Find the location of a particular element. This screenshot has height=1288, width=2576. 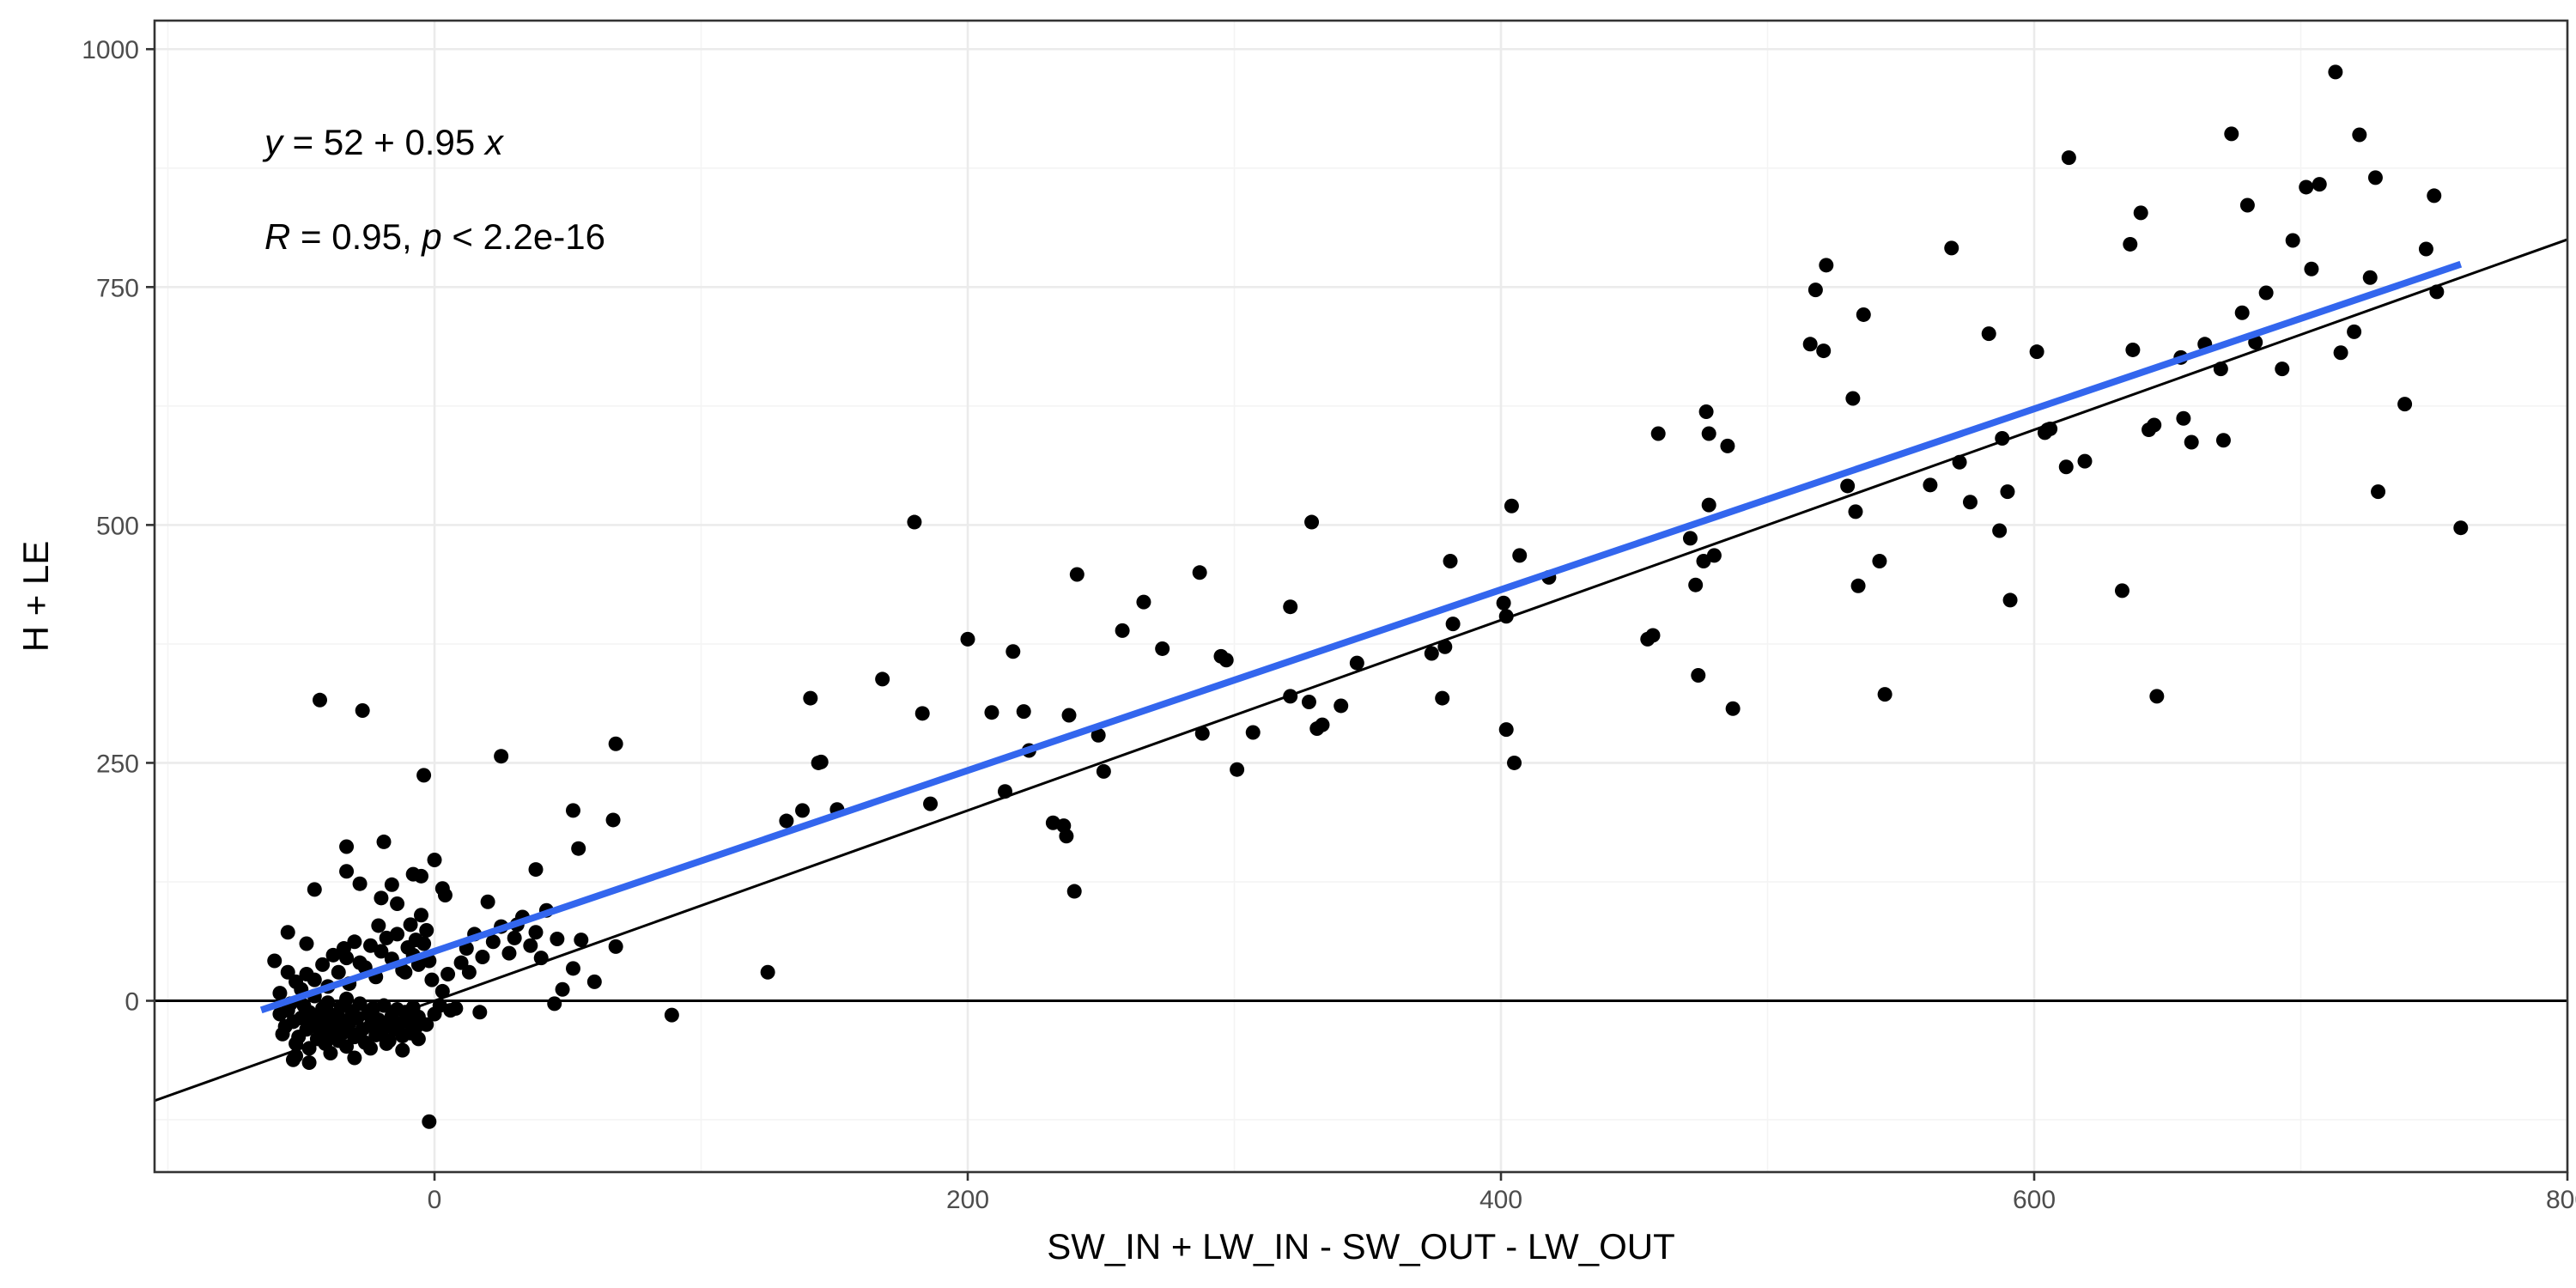

x-axis-title: SW_IN + LW_IN - SW_OUT - LW_OUT is located at coordinates (1361, 1246).